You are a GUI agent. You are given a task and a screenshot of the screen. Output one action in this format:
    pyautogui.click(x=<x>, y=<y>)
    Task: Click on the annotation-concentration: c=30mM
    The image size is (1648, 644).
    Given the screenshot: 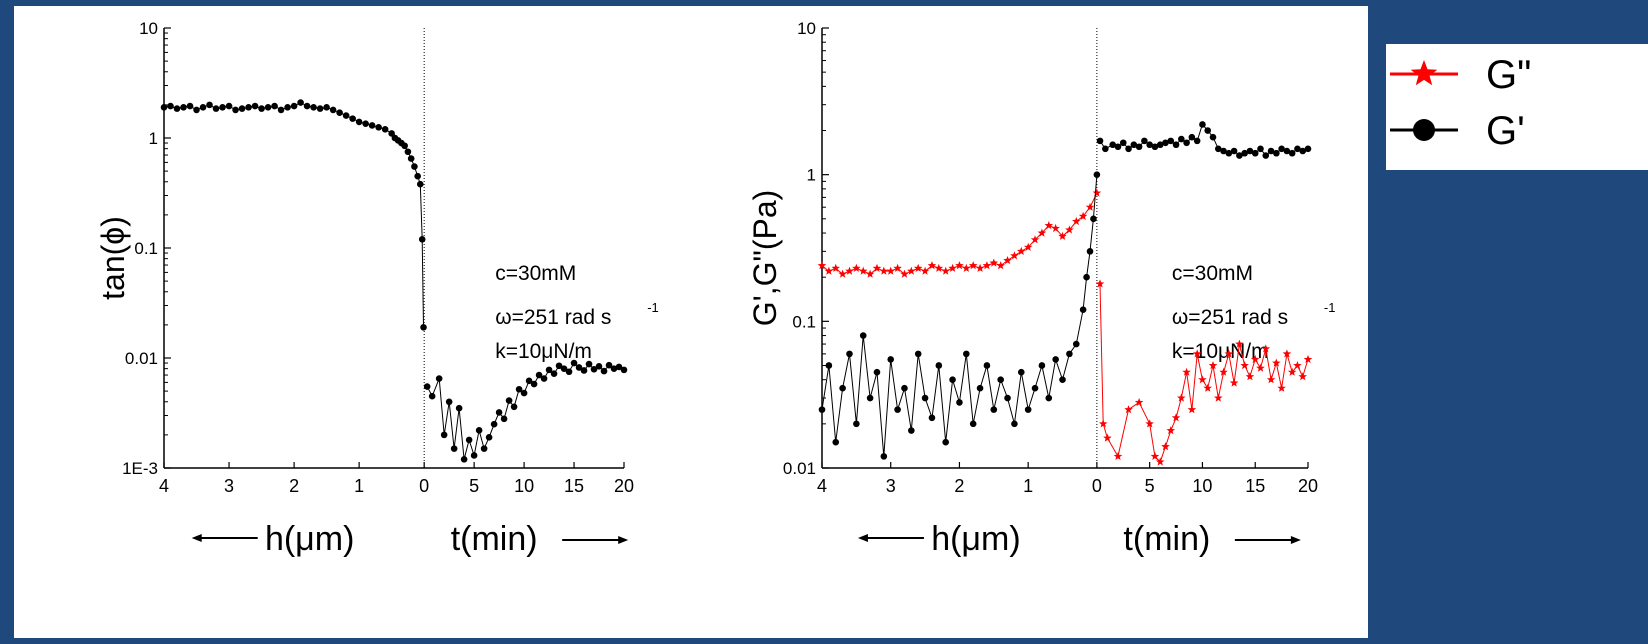 What is the action you would take?
    pyautogui.click(x=1212, y=273)
    